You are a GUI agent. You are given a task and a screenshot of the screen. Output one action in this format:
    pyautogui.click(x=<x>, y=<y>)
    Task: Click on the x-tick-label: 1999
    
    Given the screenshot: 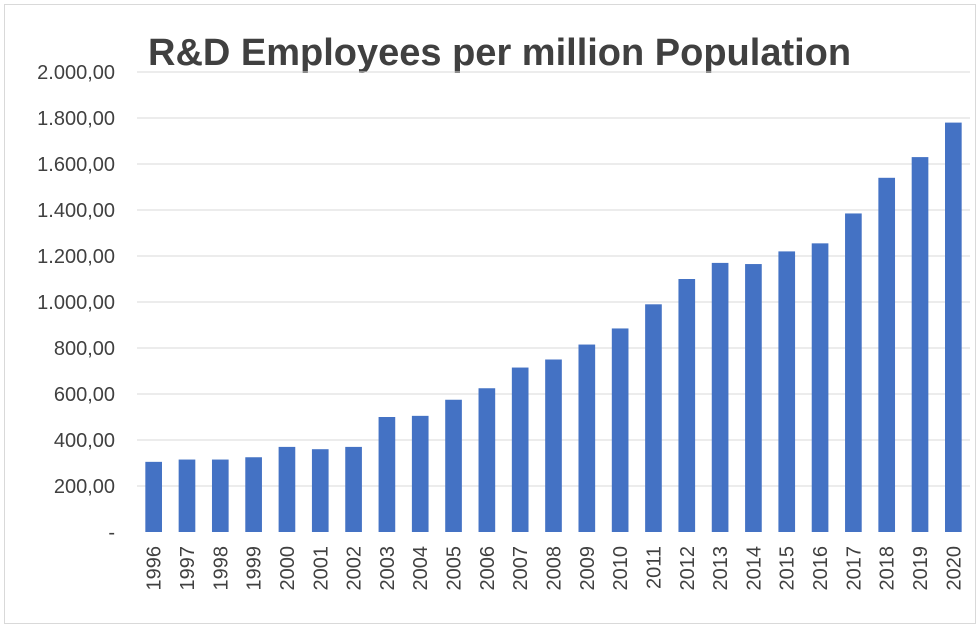 What is the action you would take?
    pyautogui.click(x=255, y=568)
    